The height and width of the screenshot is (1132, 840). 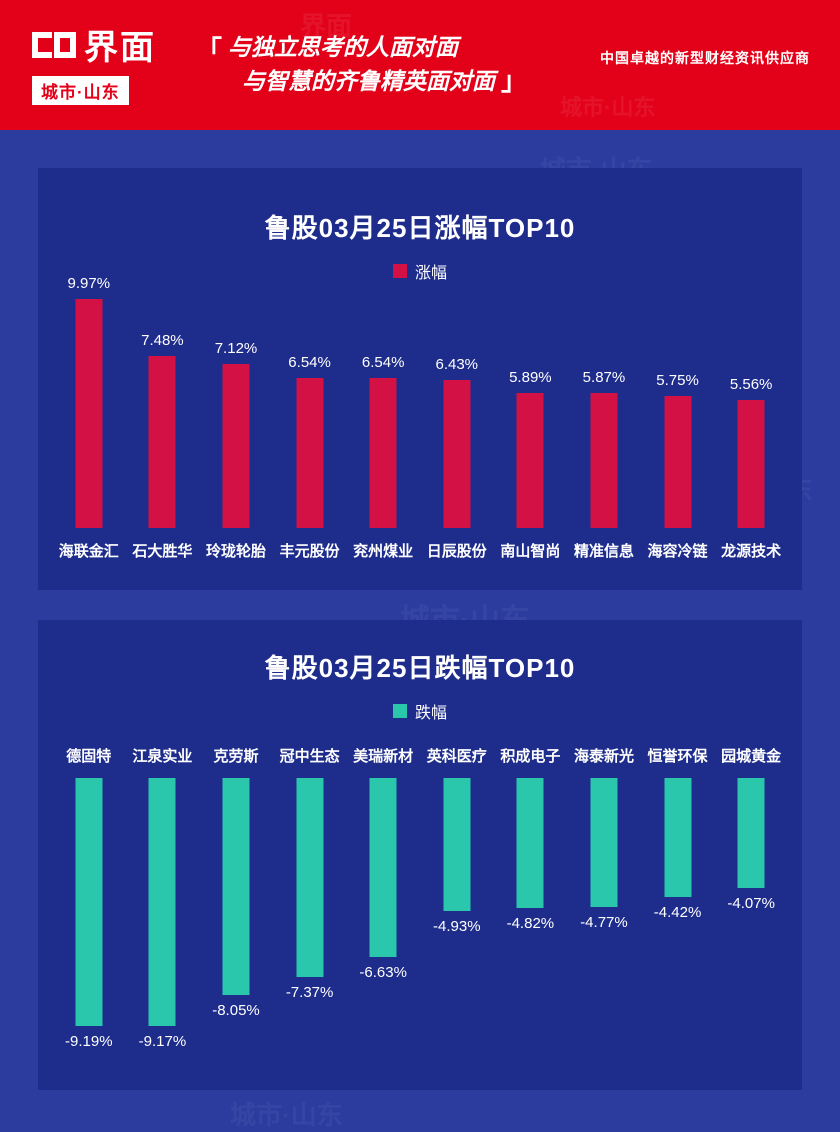 What do you see at coordinates (705, 58) in the screenshot?
I see `header-tagline: 中国卓越的新型财经资讯供应商` at bounding box center [705, 58].